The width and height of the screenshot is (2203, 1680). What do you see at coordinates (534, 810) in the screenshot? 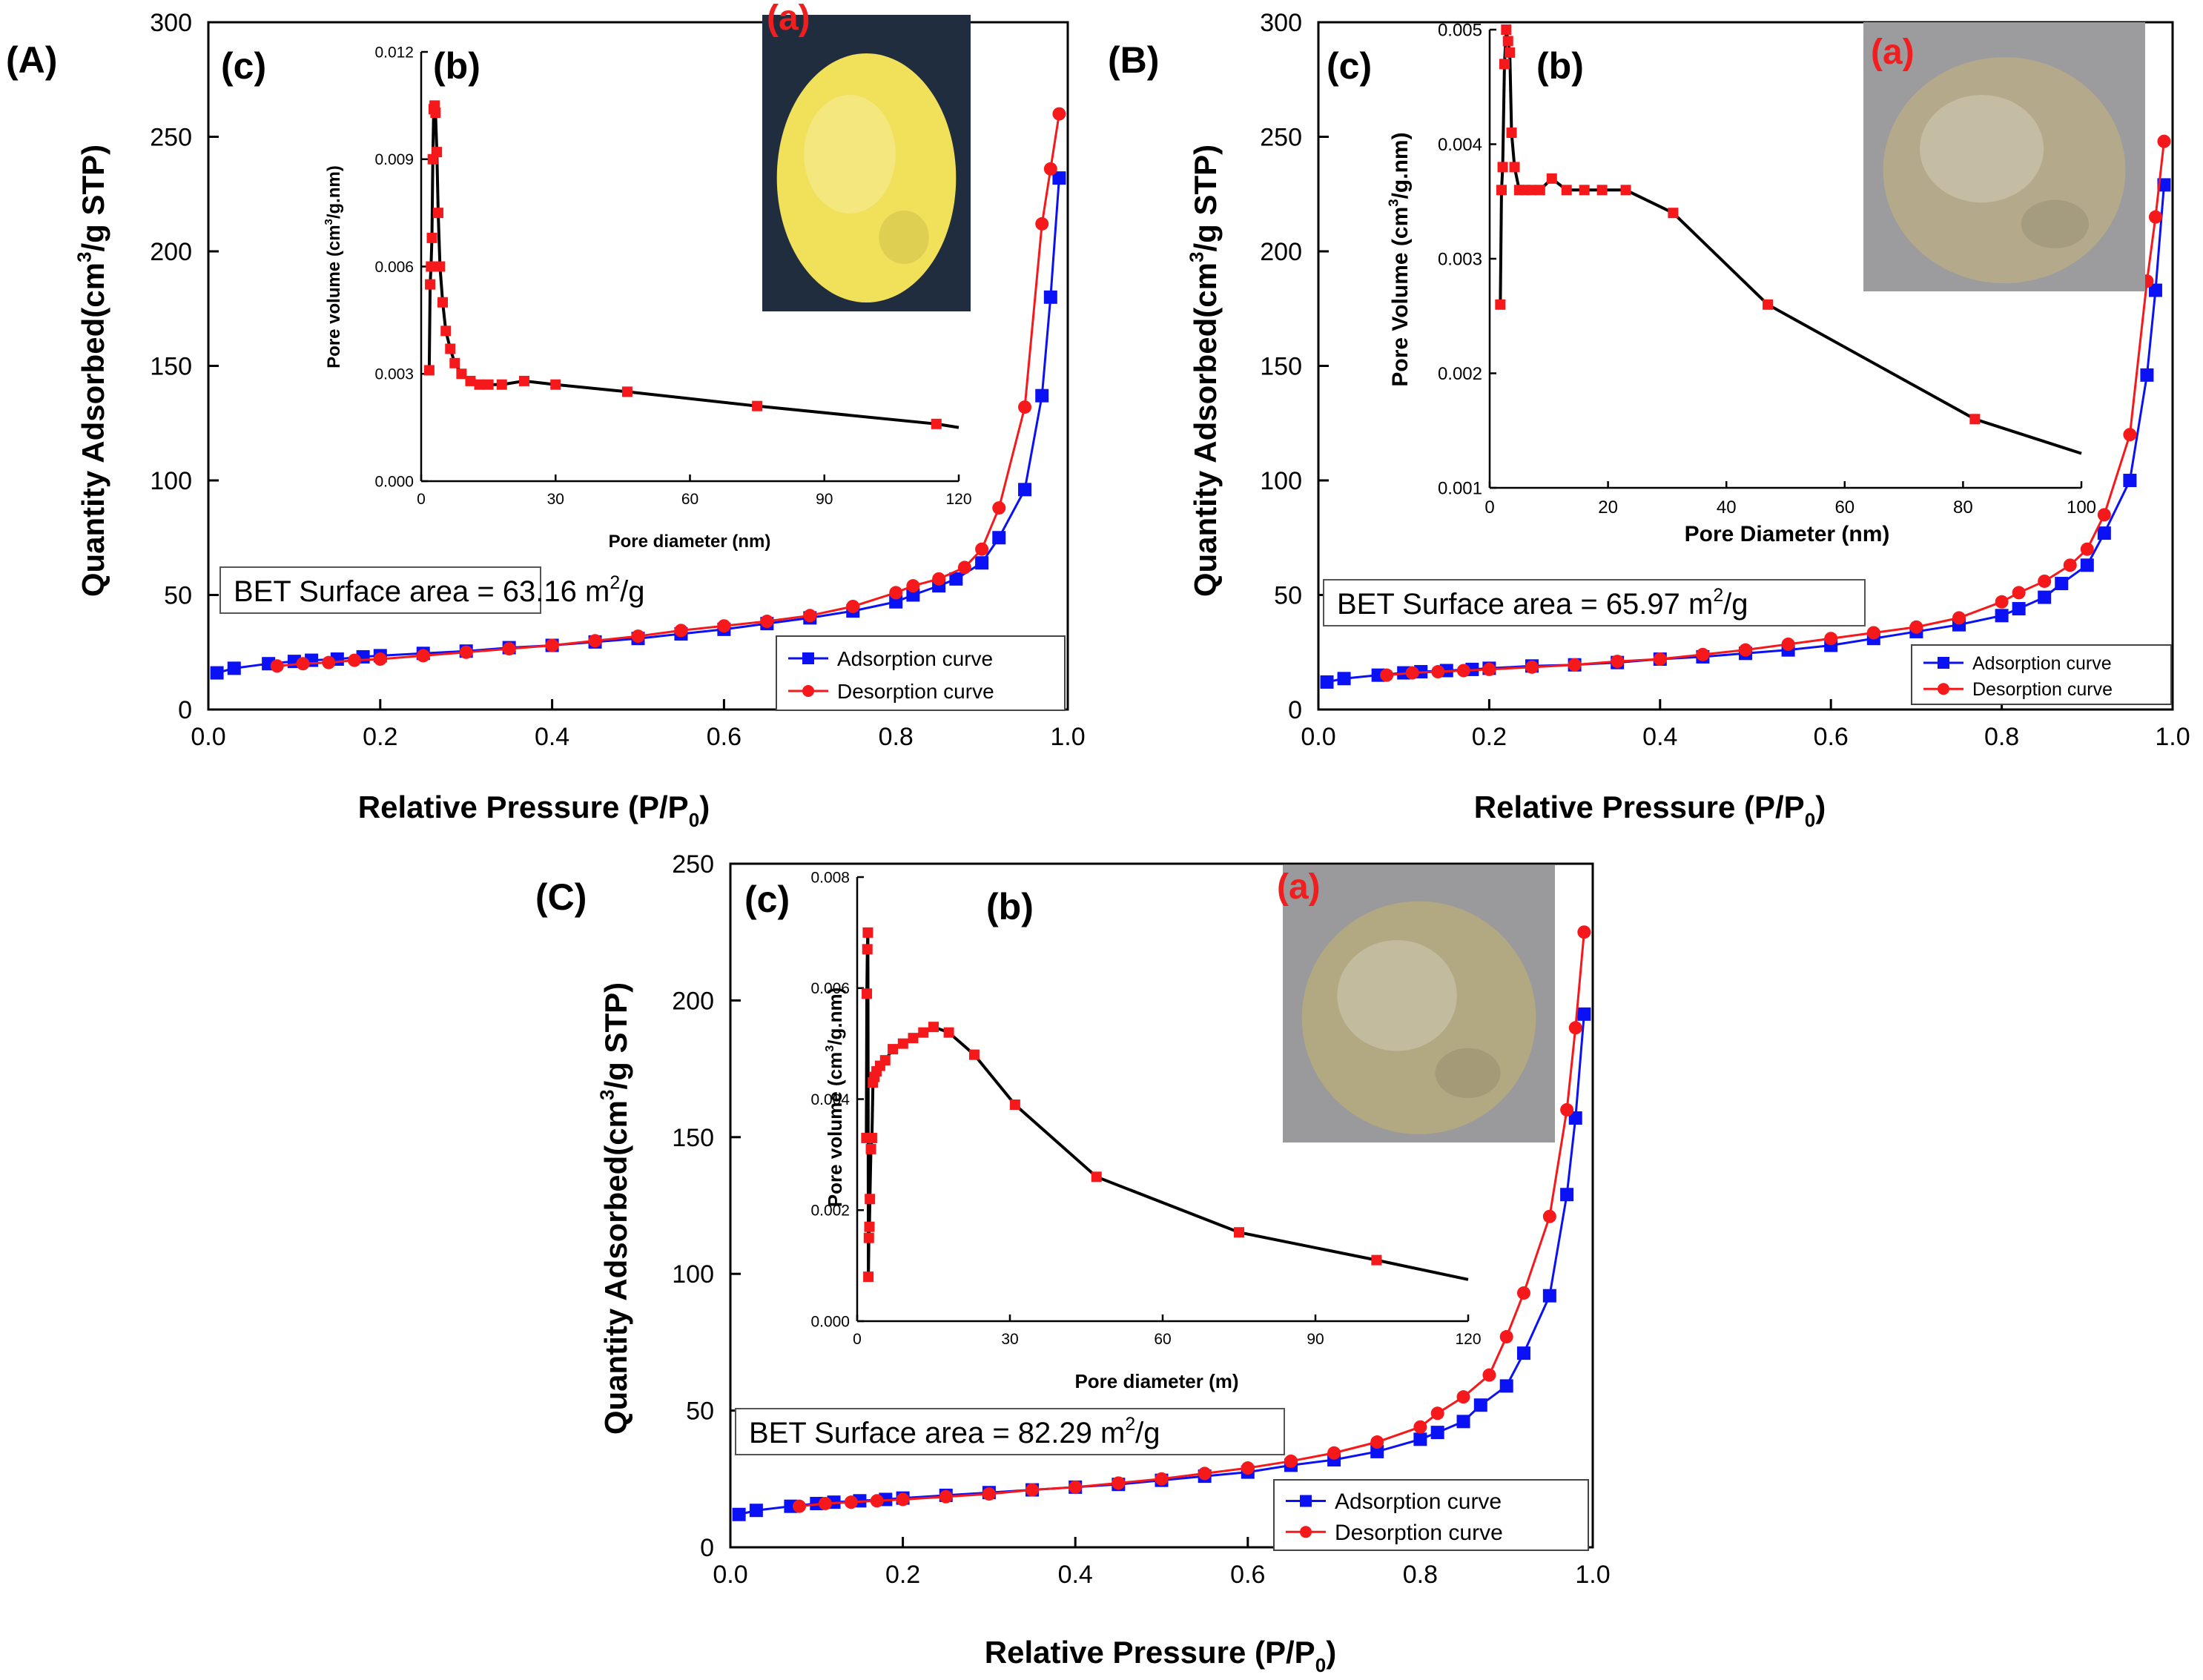
I see `panel-a-x-axis-label: Relative Pressure (P/P0)` at bounding box center [534, 810].